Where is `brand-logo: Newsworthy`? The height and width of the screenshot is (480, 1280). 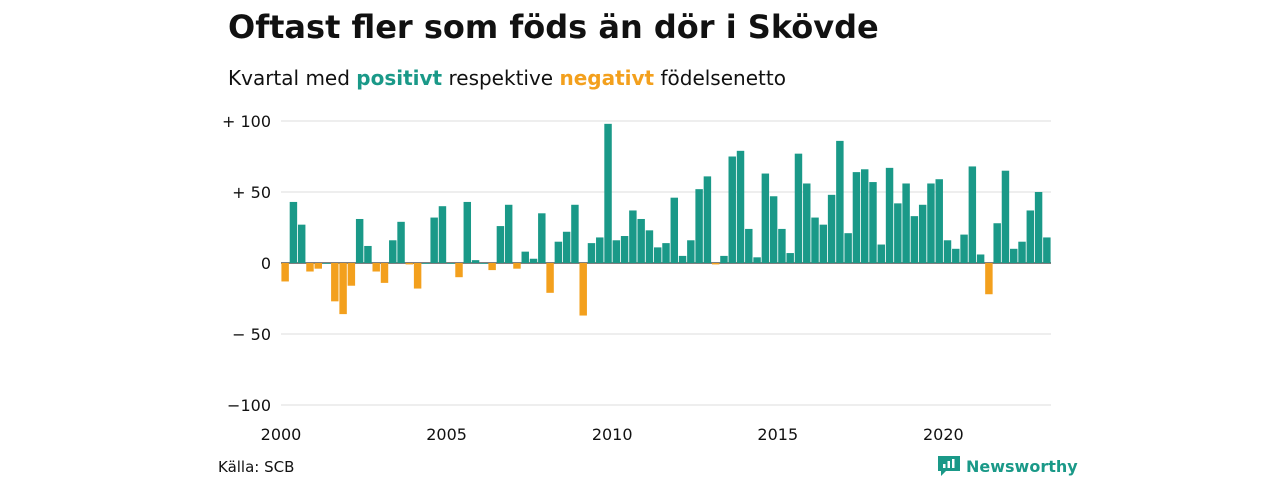 brand-logo: Newsworthy is located at coordinates (1008, 466).